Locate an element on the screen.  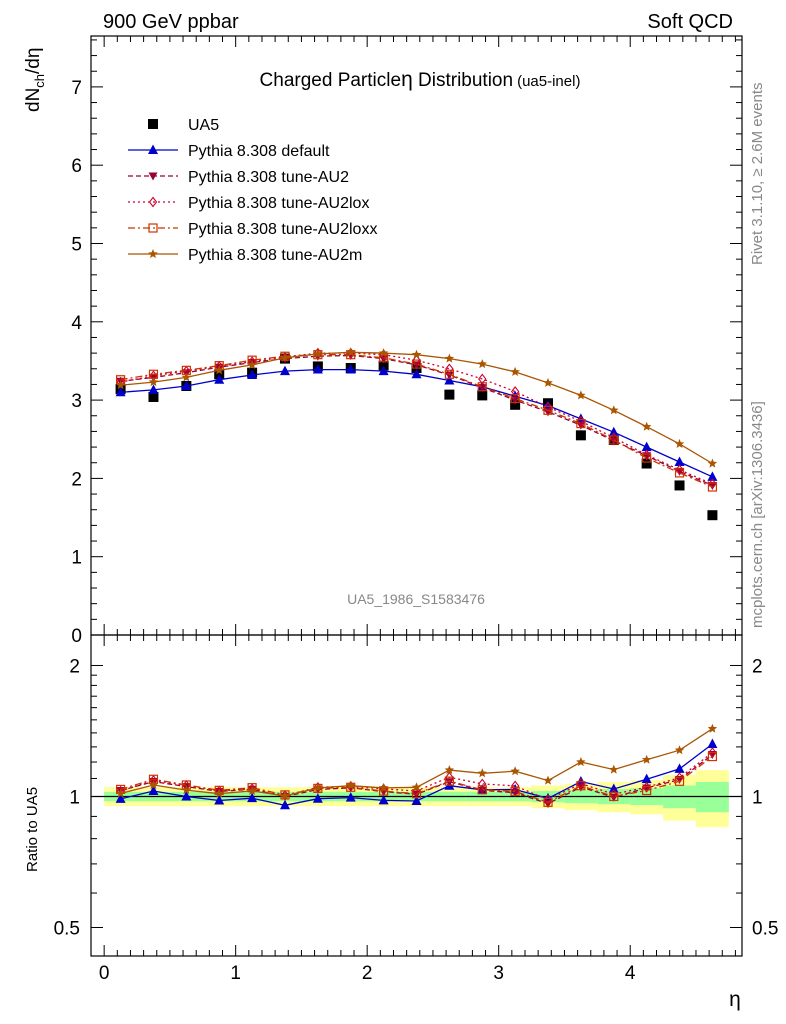
y-tick-label-main: 2 is located at coordinates (76, 479).